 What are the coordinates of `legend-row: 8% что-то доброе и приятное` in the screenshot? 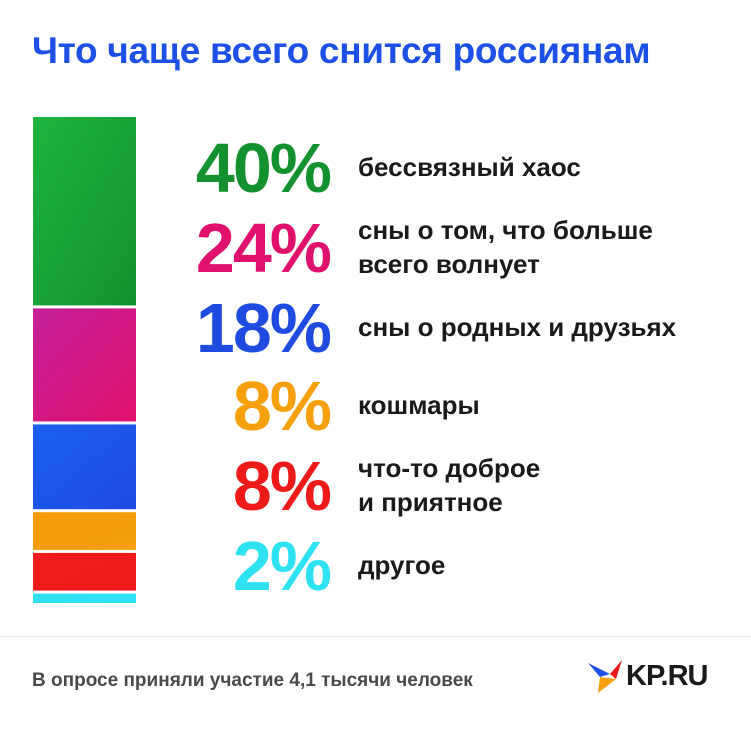 It's located at (445, 486).